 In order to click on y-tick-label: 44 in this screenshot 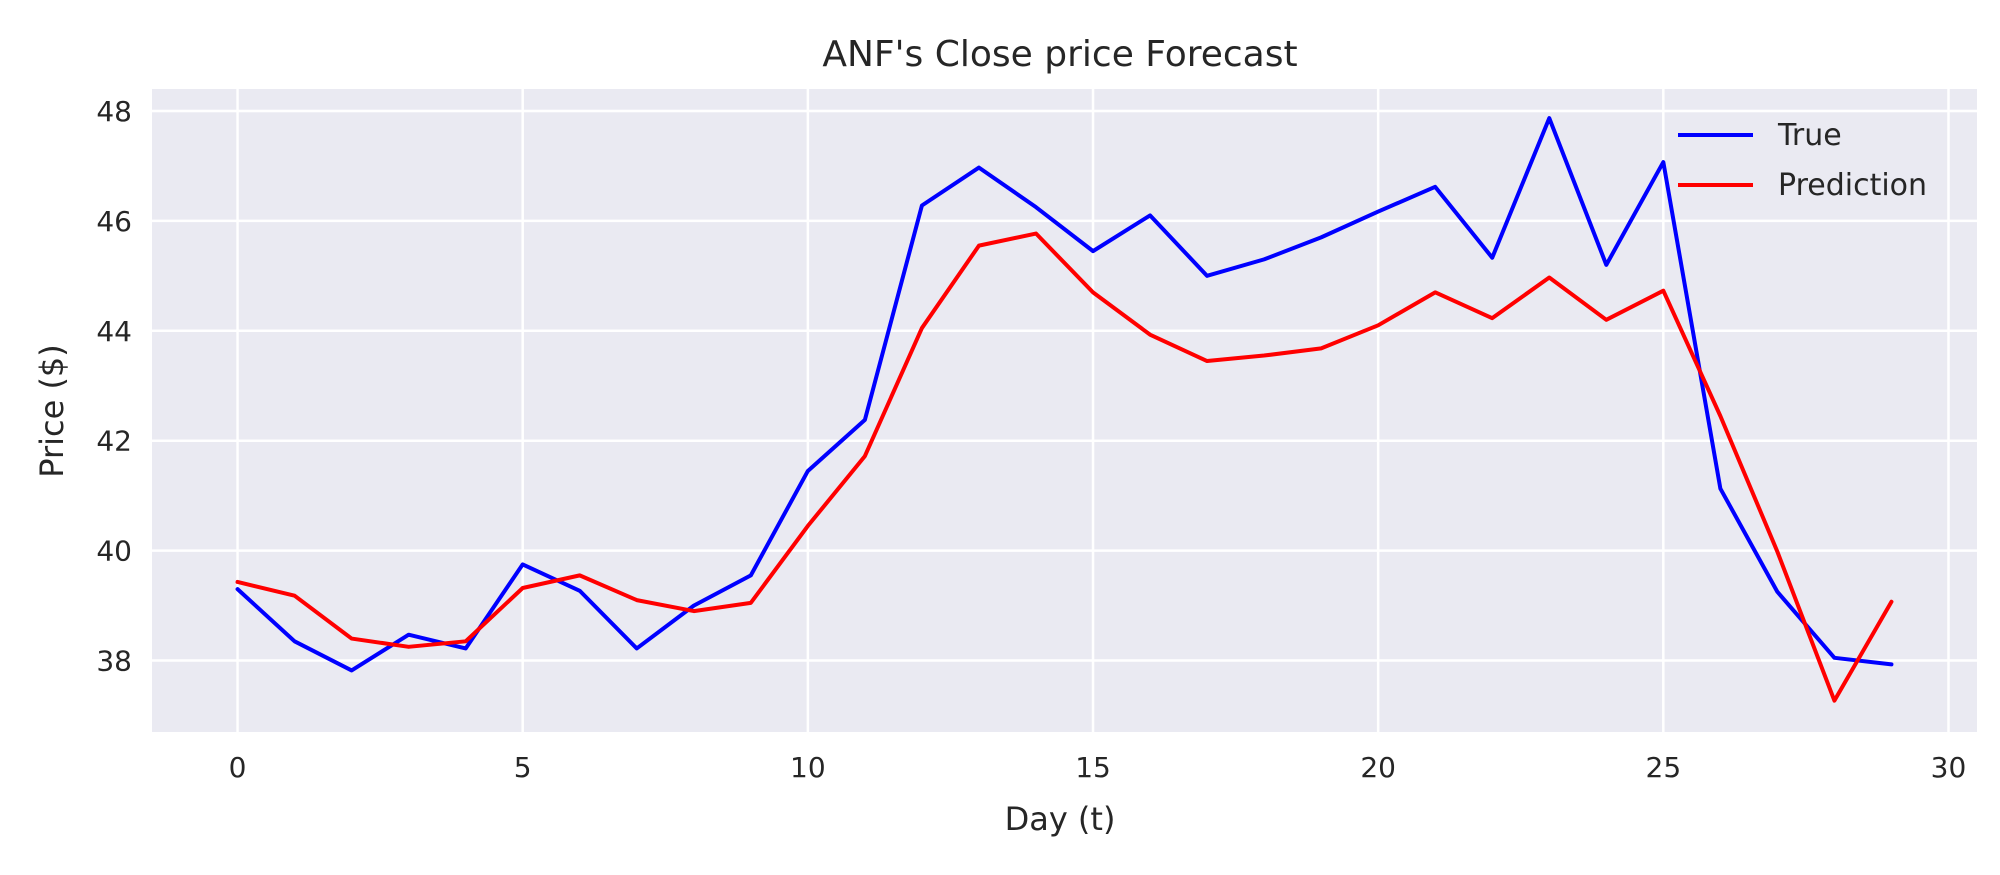, I will do `click(114, 331)`.